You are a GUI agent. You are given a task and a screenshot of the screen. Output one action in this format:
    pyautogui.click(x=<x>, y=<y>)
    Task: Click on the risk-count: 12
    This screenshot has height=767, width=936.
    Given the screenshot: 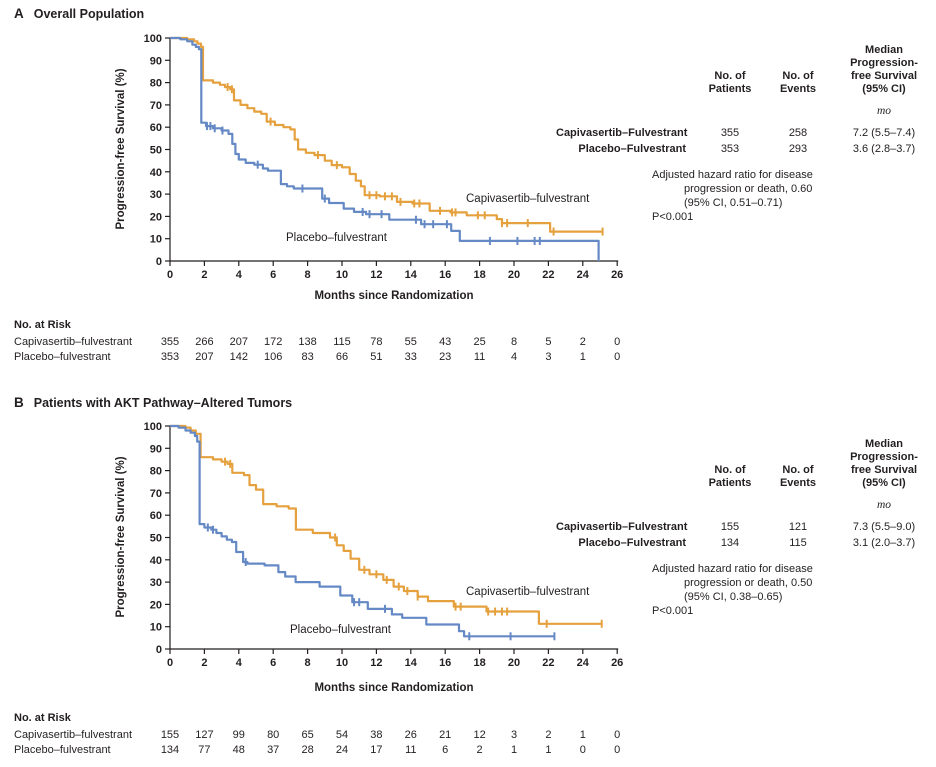 What is the action you would take?
    pyautogui.click(x=479, y=735)
    